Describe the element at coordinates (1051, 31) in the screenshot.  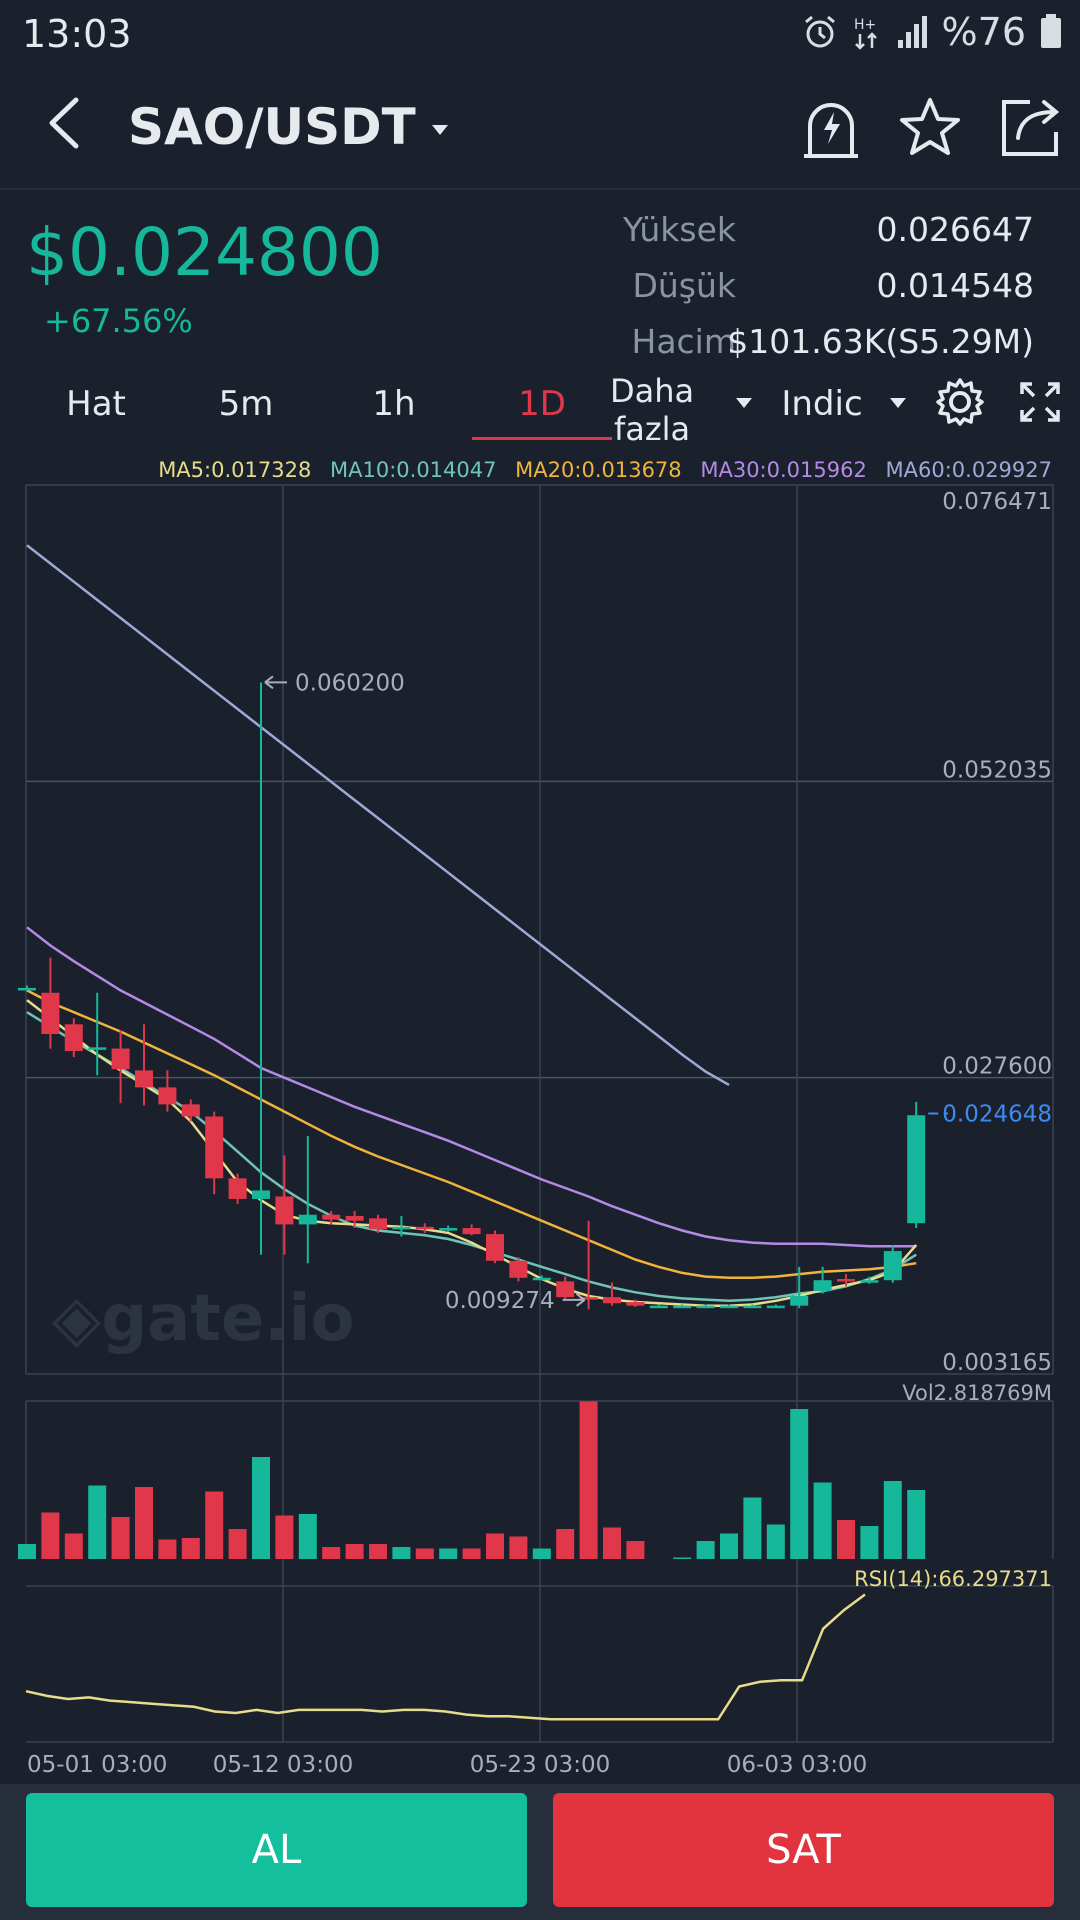
I see `battery-icon` at that location.